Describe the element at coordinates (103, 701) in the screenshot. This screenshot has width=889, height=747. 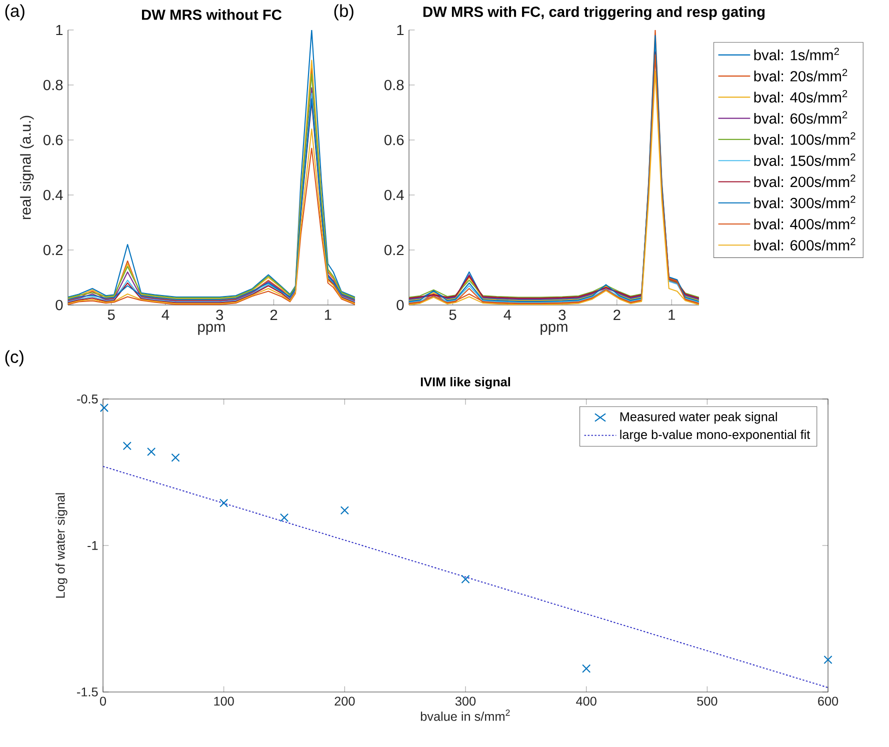
I see `x-tick-label: 0` at that location.